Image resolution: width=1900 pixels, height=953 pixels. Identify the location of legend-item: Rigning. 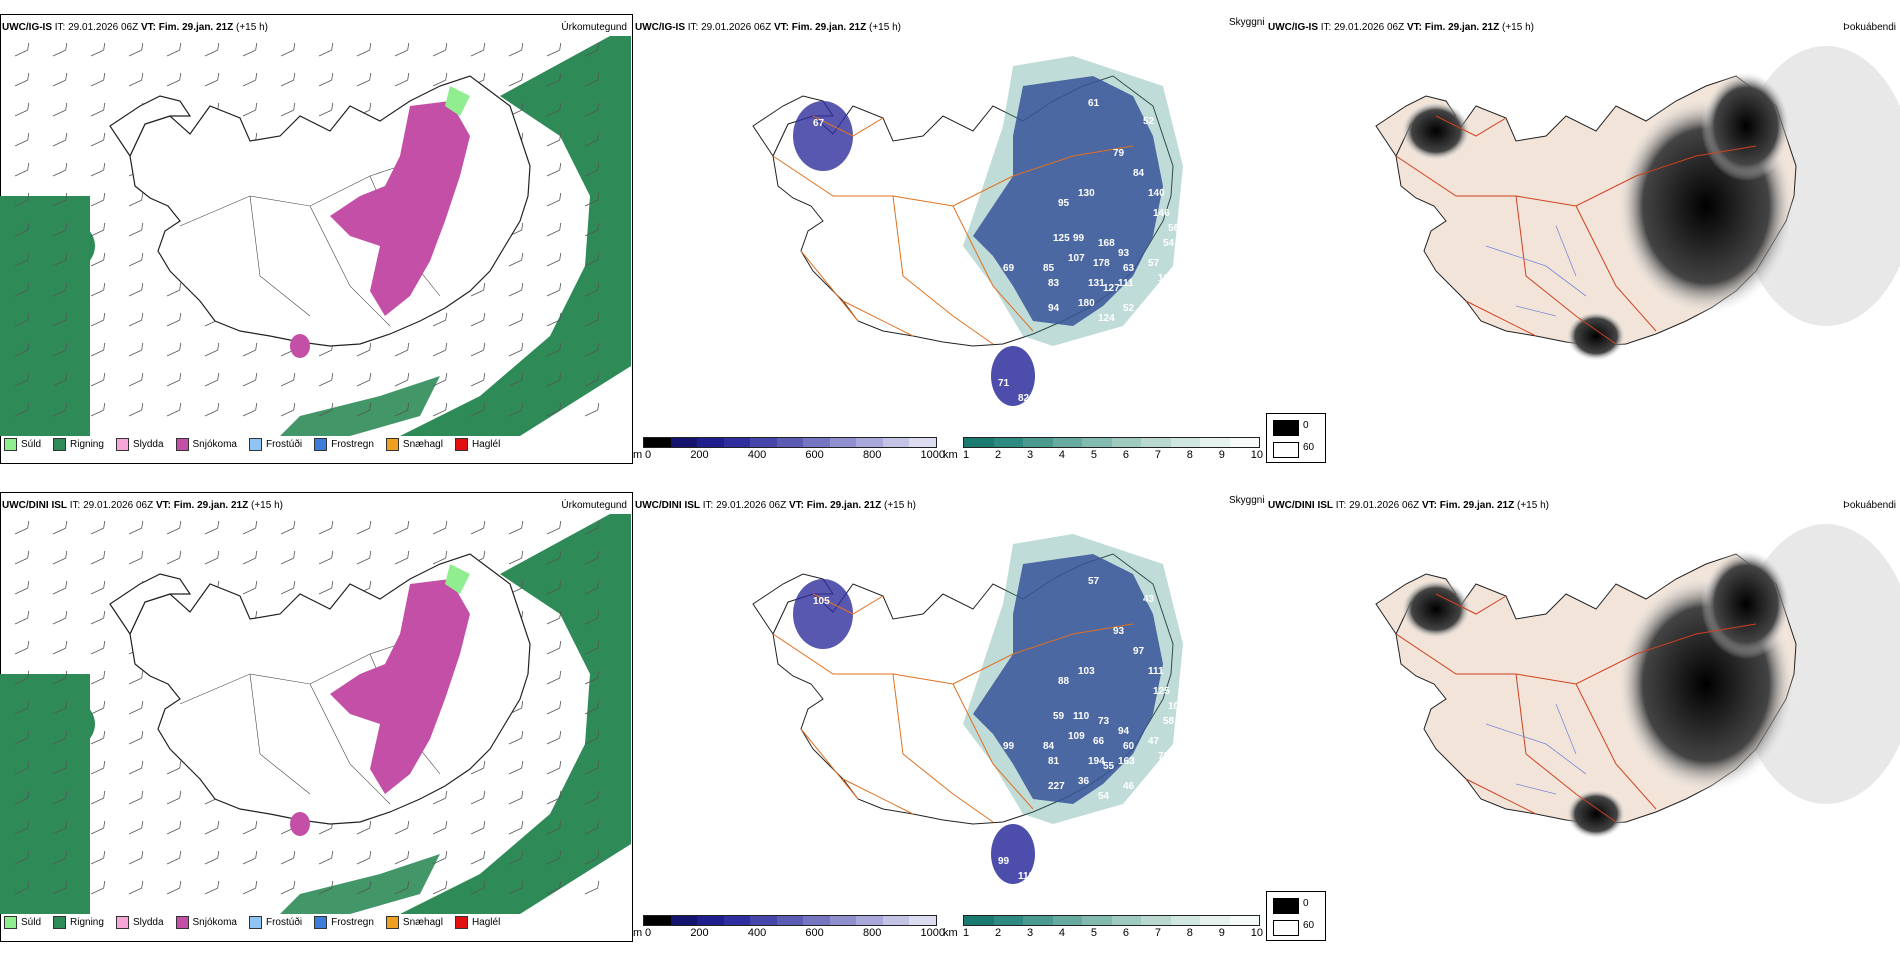
(78, 444).